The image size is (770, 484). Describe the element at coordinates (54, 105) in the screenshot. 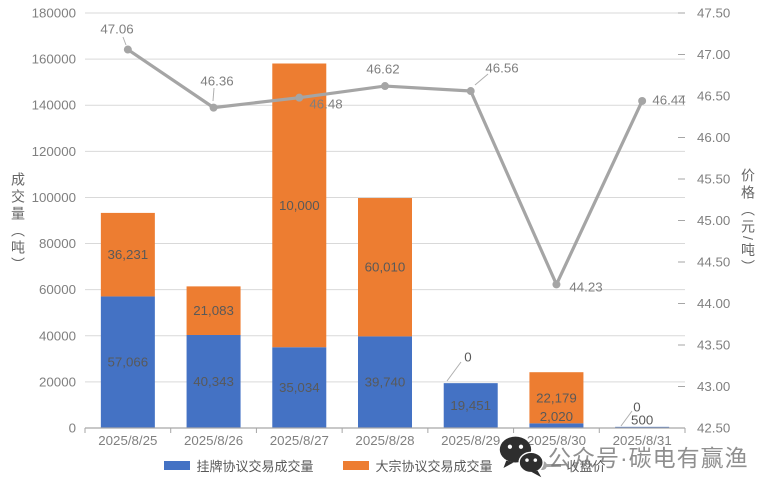

I see `left-tick-label: 140000` at that location.